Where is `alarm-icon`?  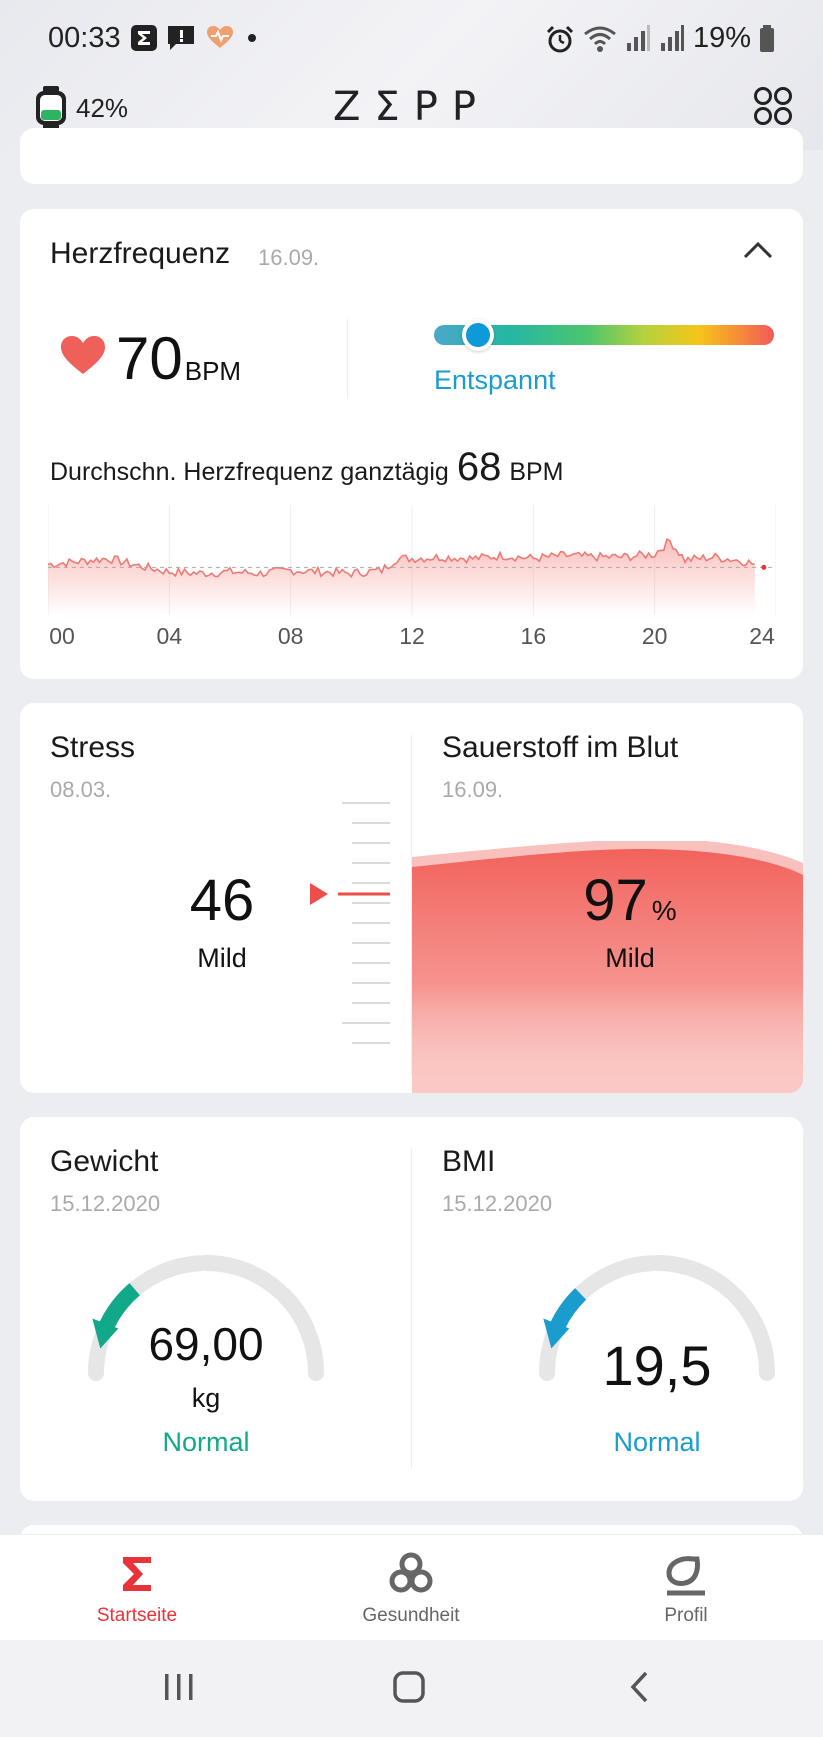
alarm-icon is located at coordinates (560, 38).